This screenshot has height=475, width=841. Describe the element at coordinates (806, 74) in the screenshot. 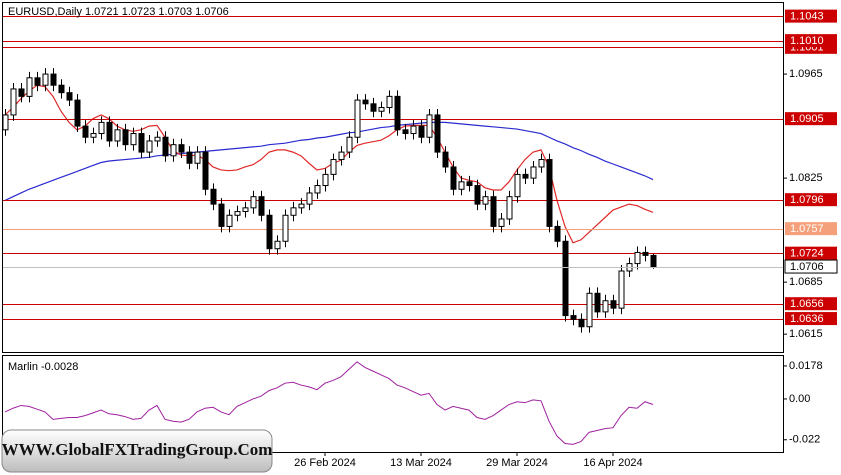

I see `y-tick-label: 1.0965` at that location.